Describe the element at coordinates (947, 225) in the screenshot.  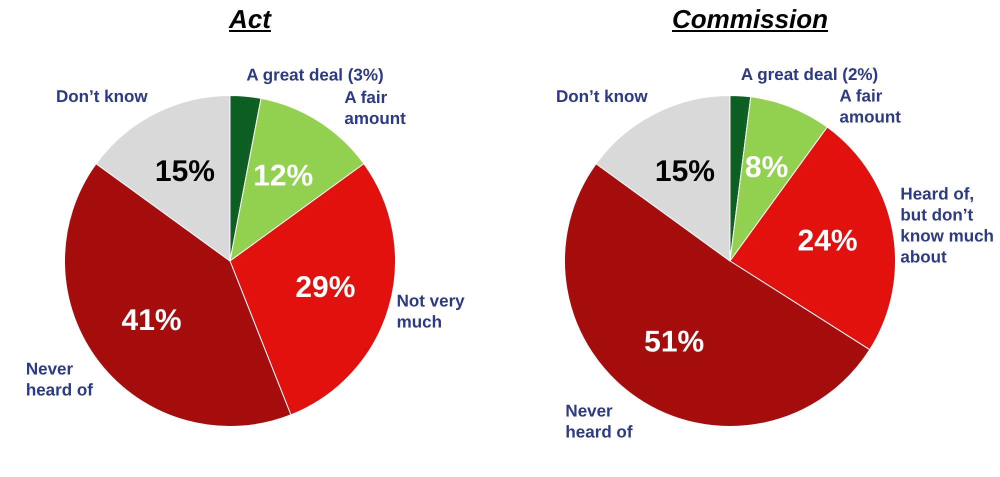
I see `slice-label: Heard of, but don’t know much about` at that location.